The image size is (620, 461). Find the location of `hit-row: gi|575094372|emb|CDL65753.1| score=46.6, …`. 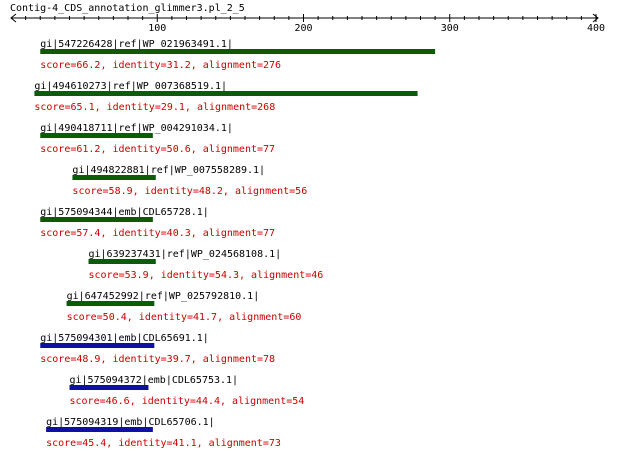

hit-row: gi|575094372|emb|CDL65753.1| score=46.6, … is located at coordinates (187, 391).